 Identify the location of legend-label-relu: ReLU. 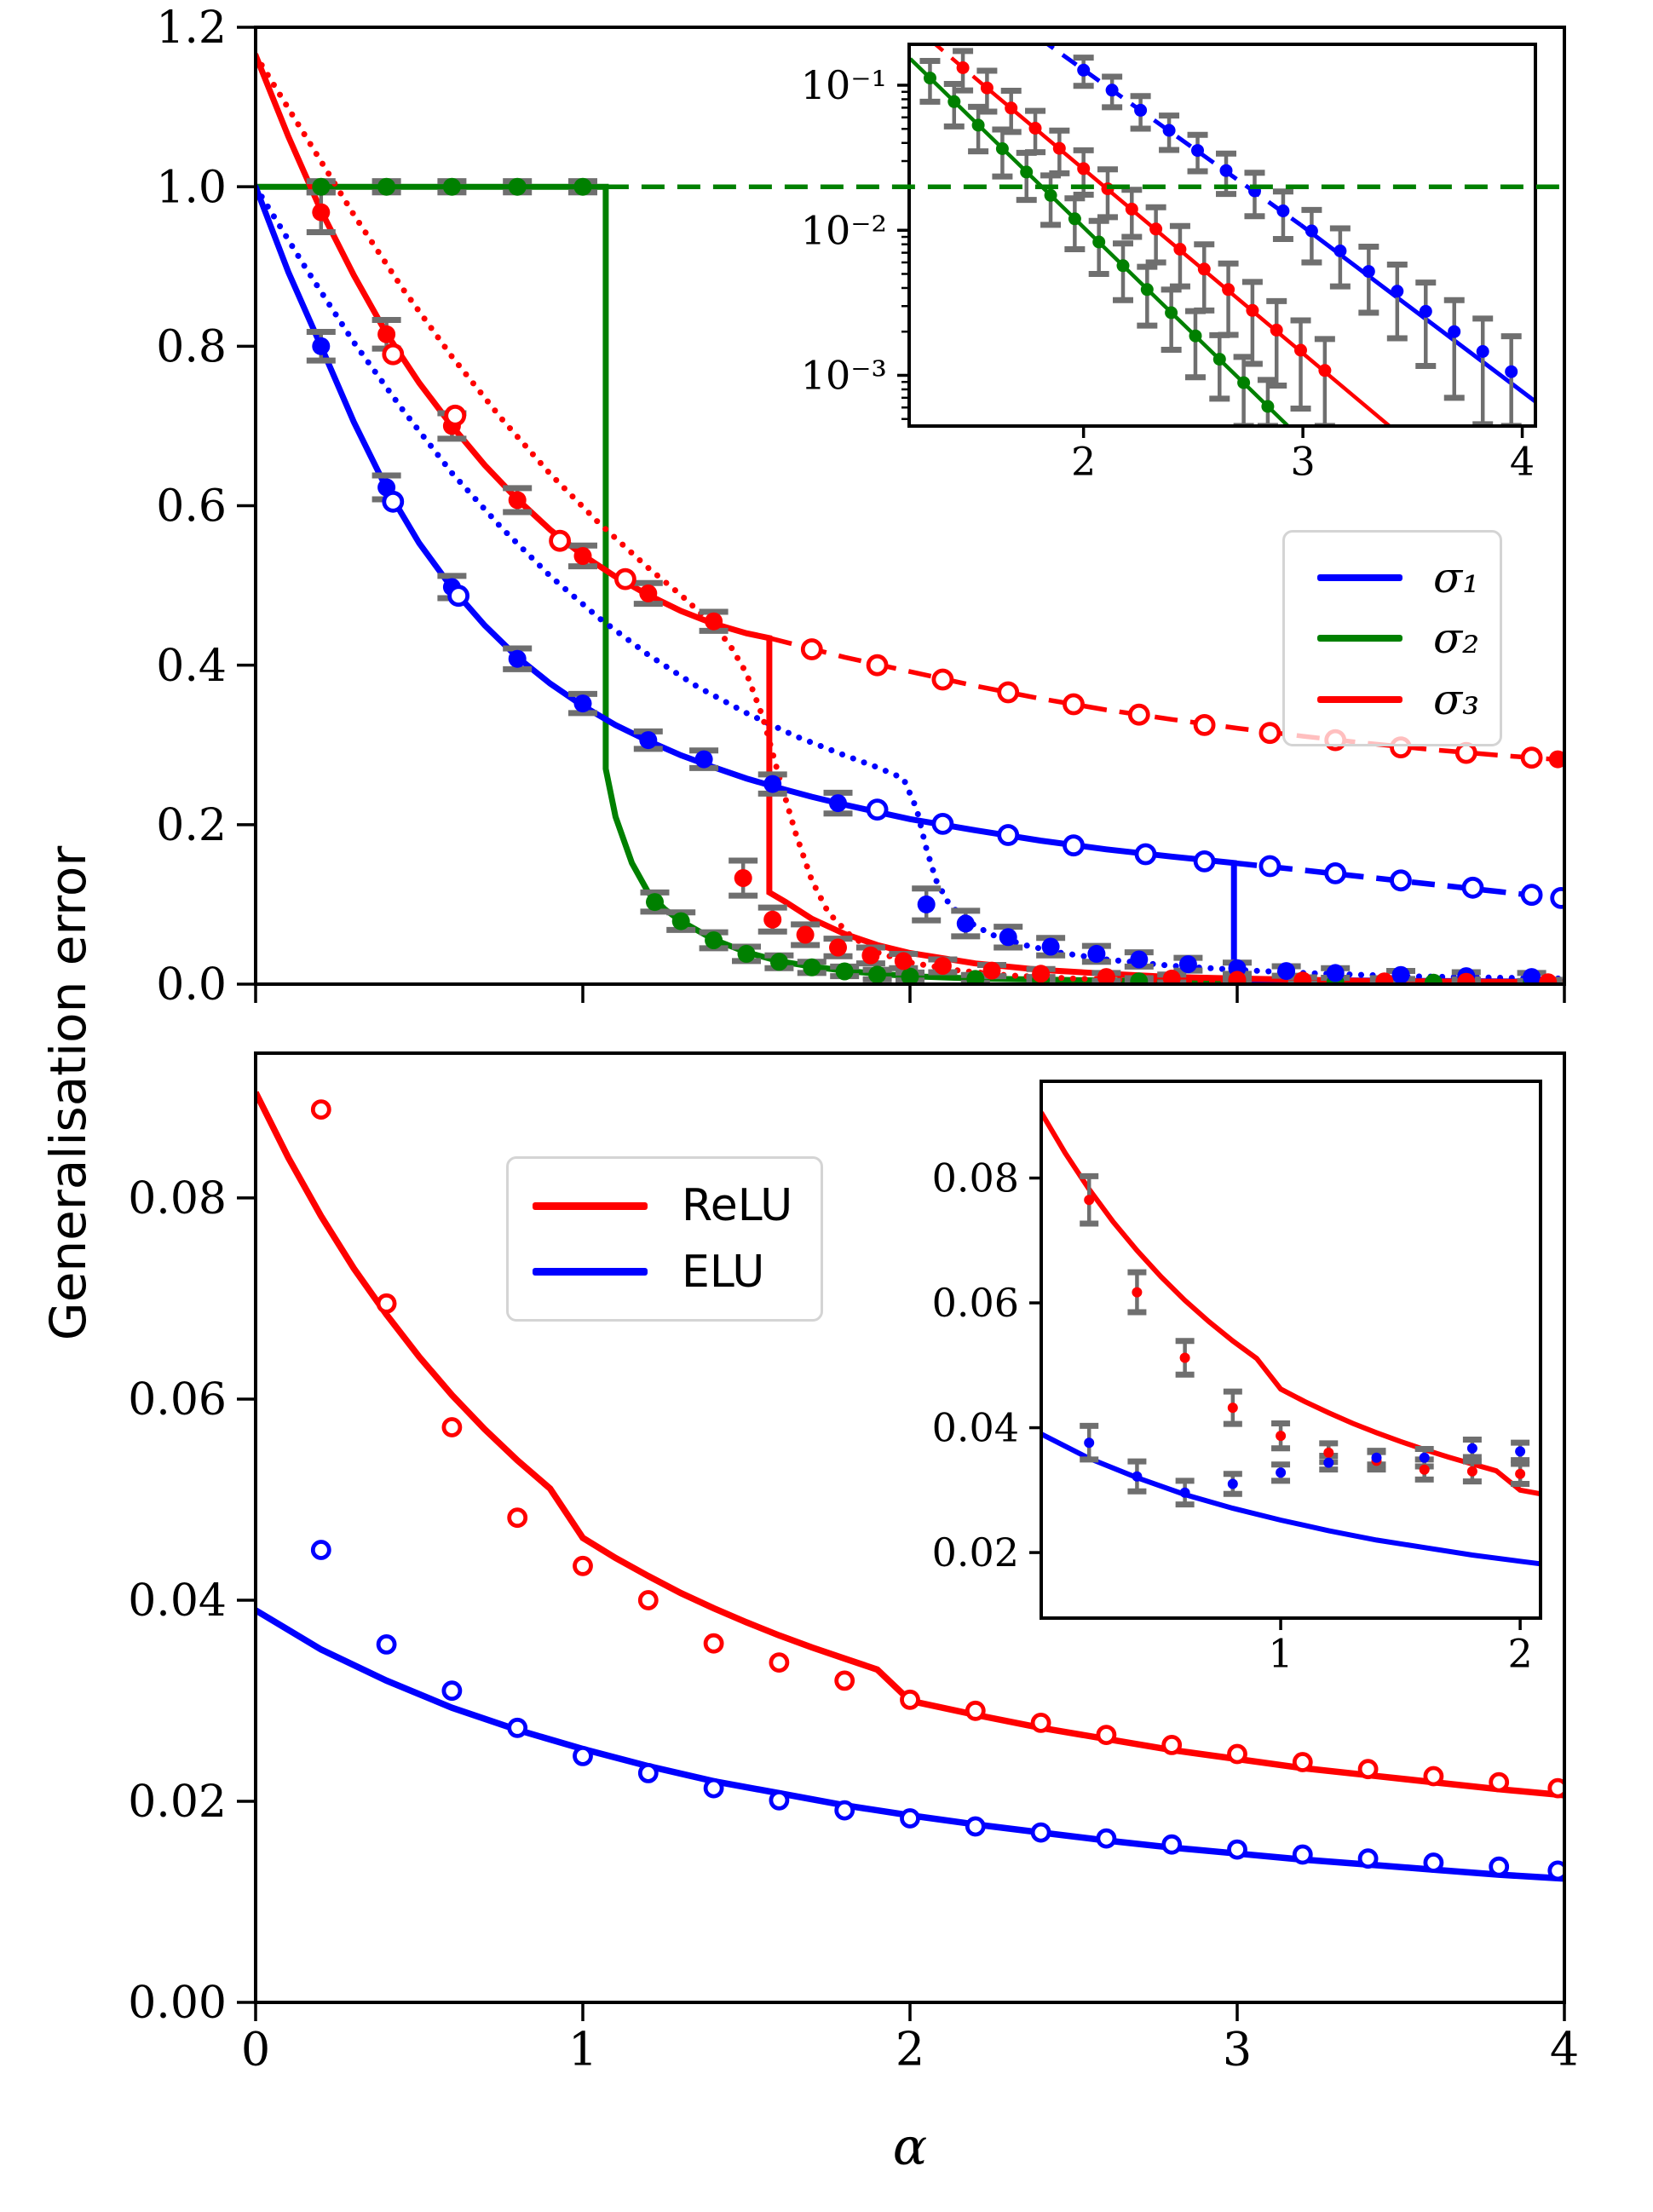
(737, 1206).